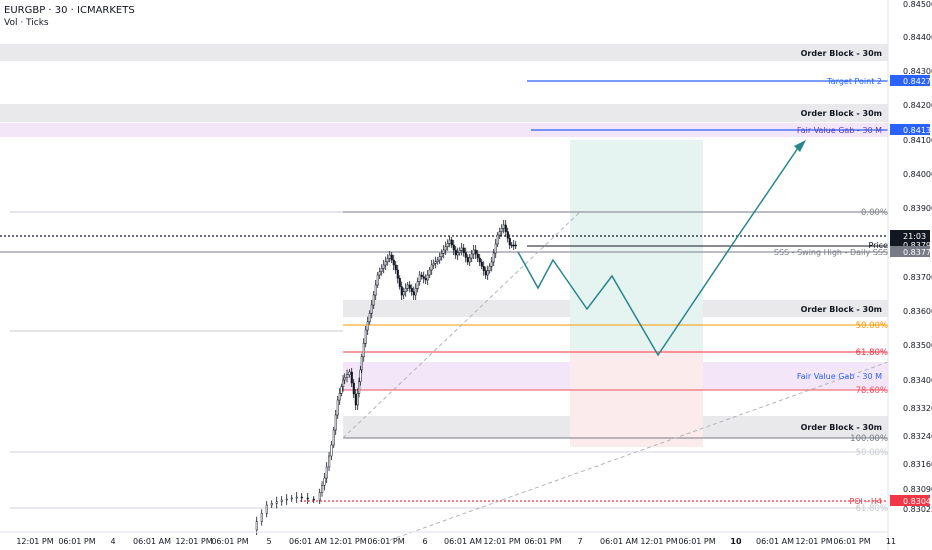 The height and width of the screenshot is (550, 932). Describe the element at coordinates (579, 541) in the screenshot. I see `time-tick: 7` at that location.